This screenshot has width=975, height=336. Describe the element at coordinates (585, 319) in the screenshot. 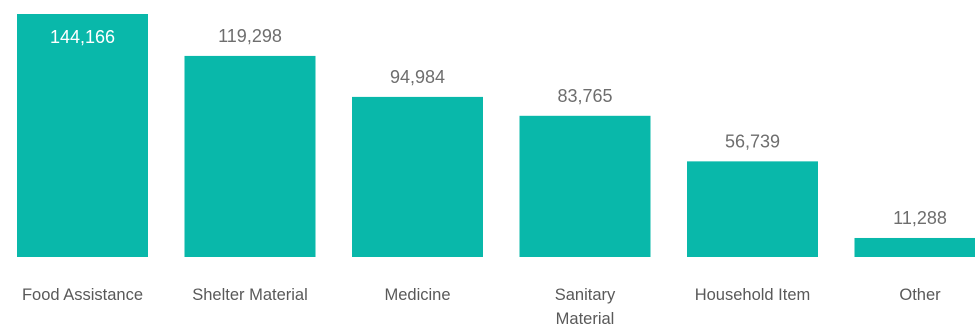

I see `category-label-line: Material` at that location.